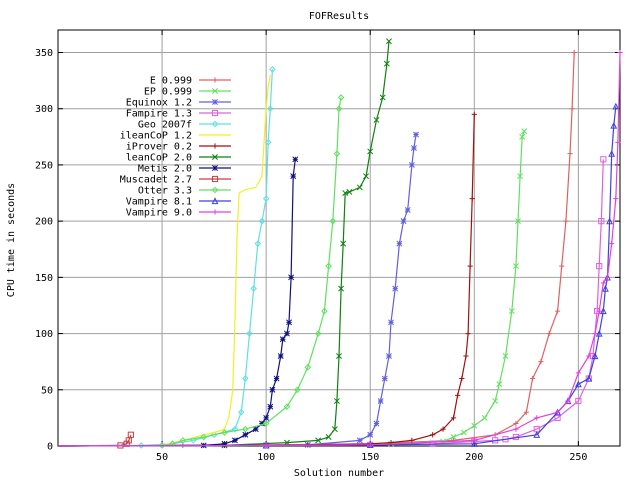  Describe the element at coordinates (370, 457) in the screenshot. I see `x-tick-label: 150` at that location.